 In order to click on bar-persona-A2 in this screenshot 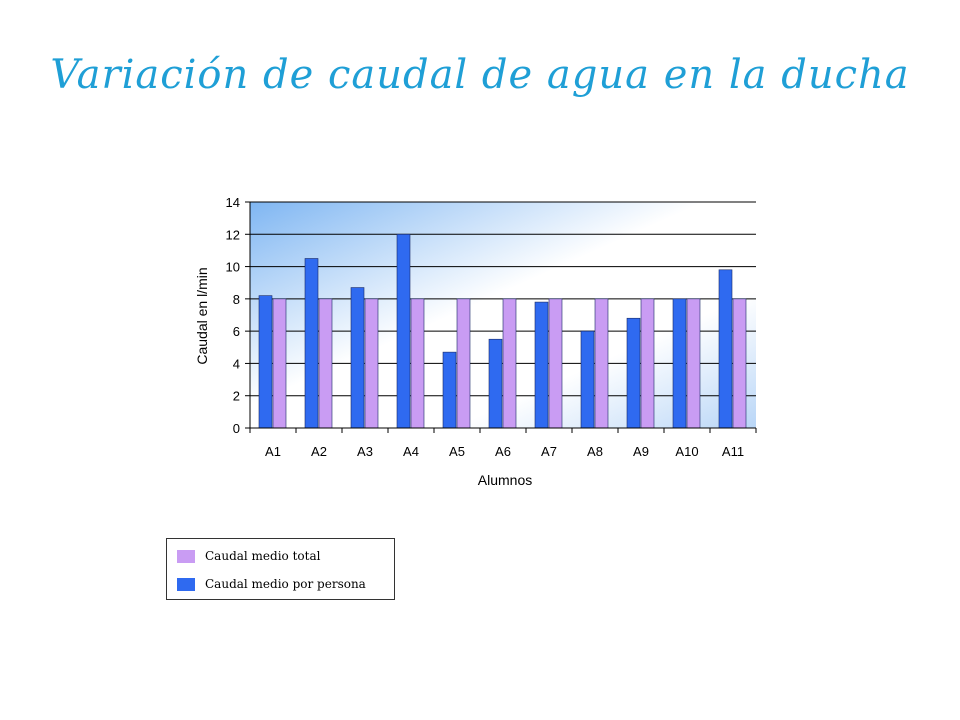, I will do `click(311, 343)`.